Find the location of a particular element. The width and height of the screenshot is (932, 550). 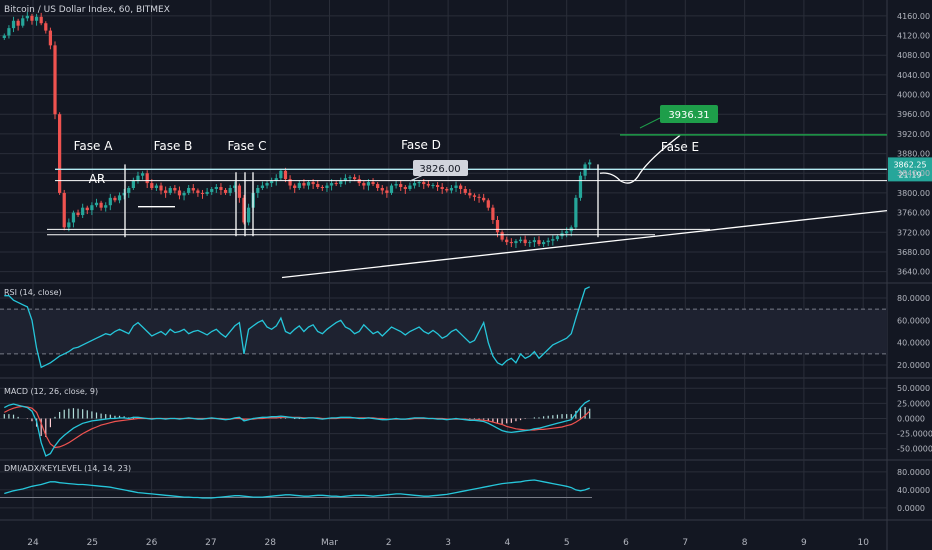

rsi-panel is located at coordinates (443, 327).